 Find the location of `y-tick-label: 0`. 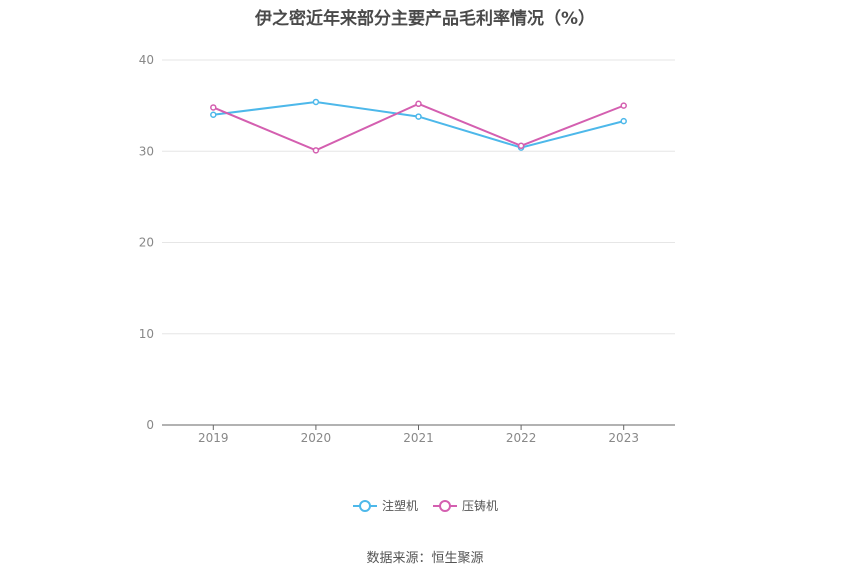

y-tick-label: 0 is located at coordinates (150, 425).